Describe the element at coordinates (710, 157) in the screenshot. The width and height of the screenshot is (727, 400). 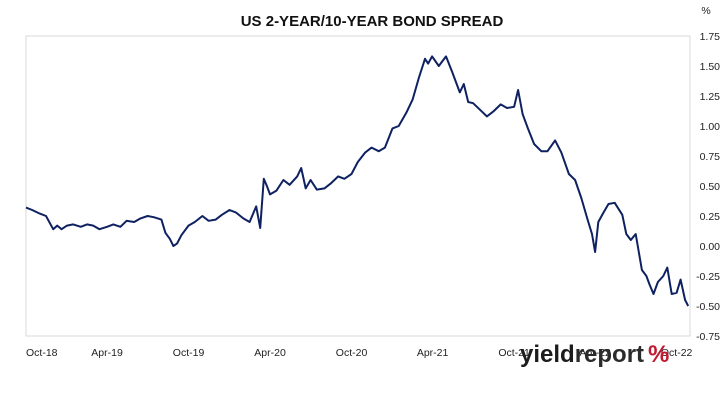
I see `y-tick-label: 0.75` at that location.